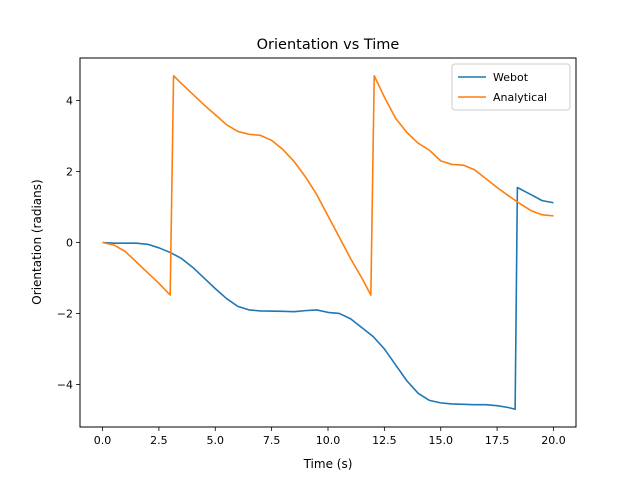  I want to click on y-tick-label: 4, so click(69, 101).